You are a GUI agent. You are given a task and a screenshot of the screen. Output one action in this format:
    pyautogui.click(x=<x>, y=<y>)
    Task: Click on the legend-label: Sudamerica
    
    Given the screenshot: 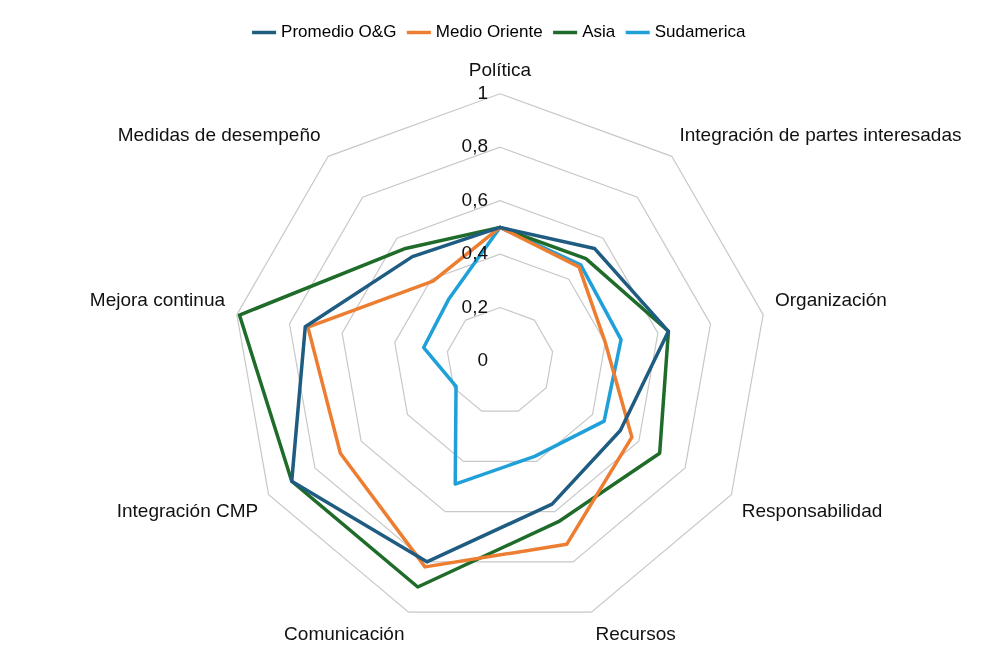 What is the action you would take?
    pyautogui.click(x=700, y=32)
    